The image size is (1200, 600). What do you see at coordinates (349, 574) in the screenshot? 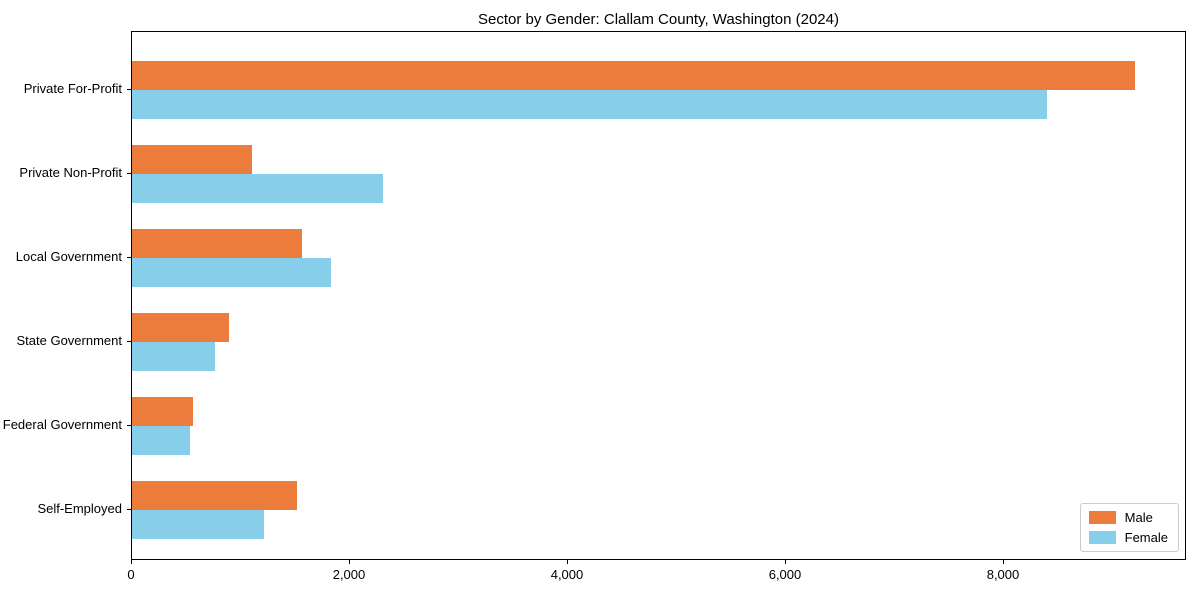
I see `x-axis-label-2000: 2,000` at bounding box center [349, 574].